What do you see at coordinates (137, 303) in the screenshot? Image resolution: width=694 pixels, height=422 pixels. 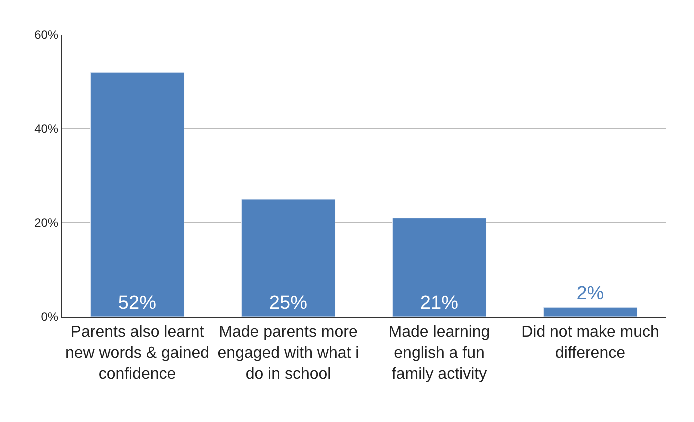 I see `data-label: 52%` at bounding box center [137, 303].